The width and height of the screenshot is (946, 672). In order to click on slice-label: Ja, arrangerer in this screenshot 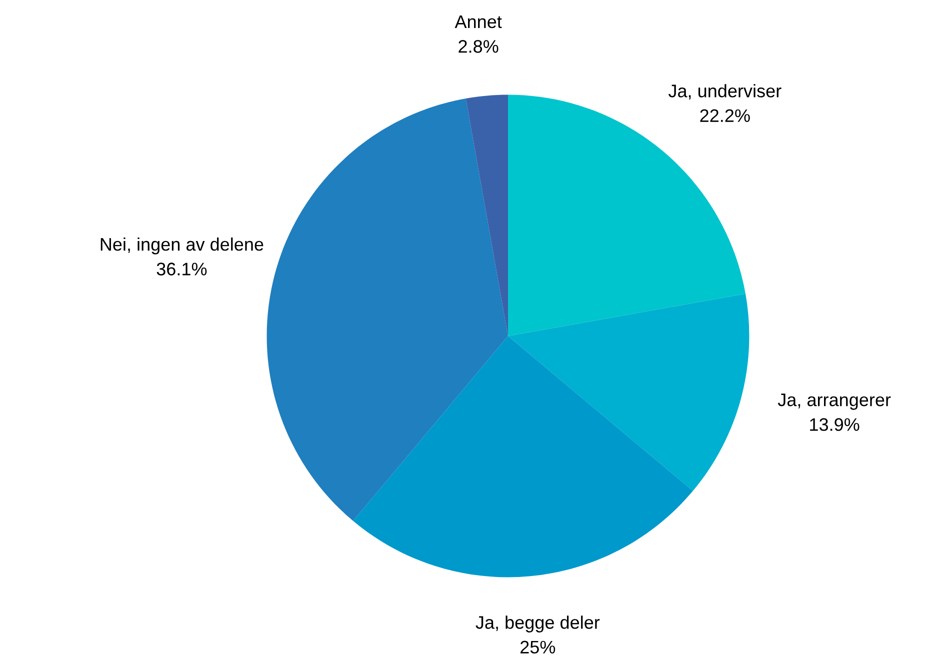, I will do `click(834, 402)`.